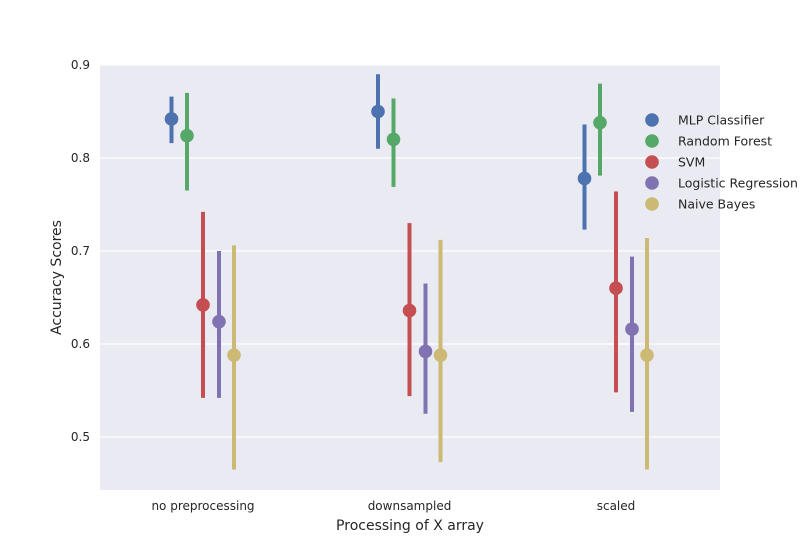 The width and height of the screenshot is (800, 550). Describe the element at coordinates (716, 204) in the screenshot. I see `legend-label: Naive Bayes` at that location.